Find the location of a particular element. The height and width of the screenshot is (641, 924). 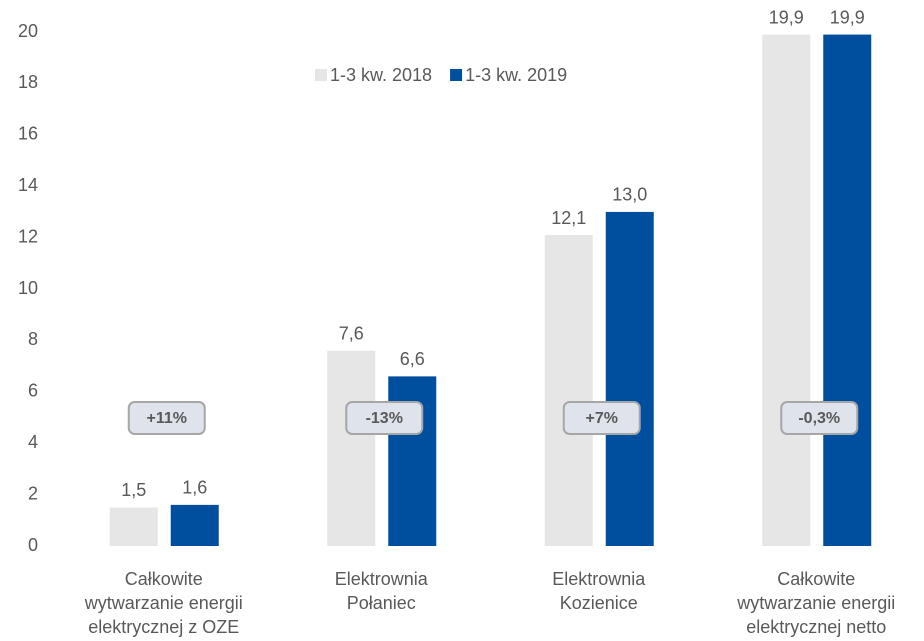

x-tick-label: Elektrownia Kozienice is located at coordinates (599, 591).